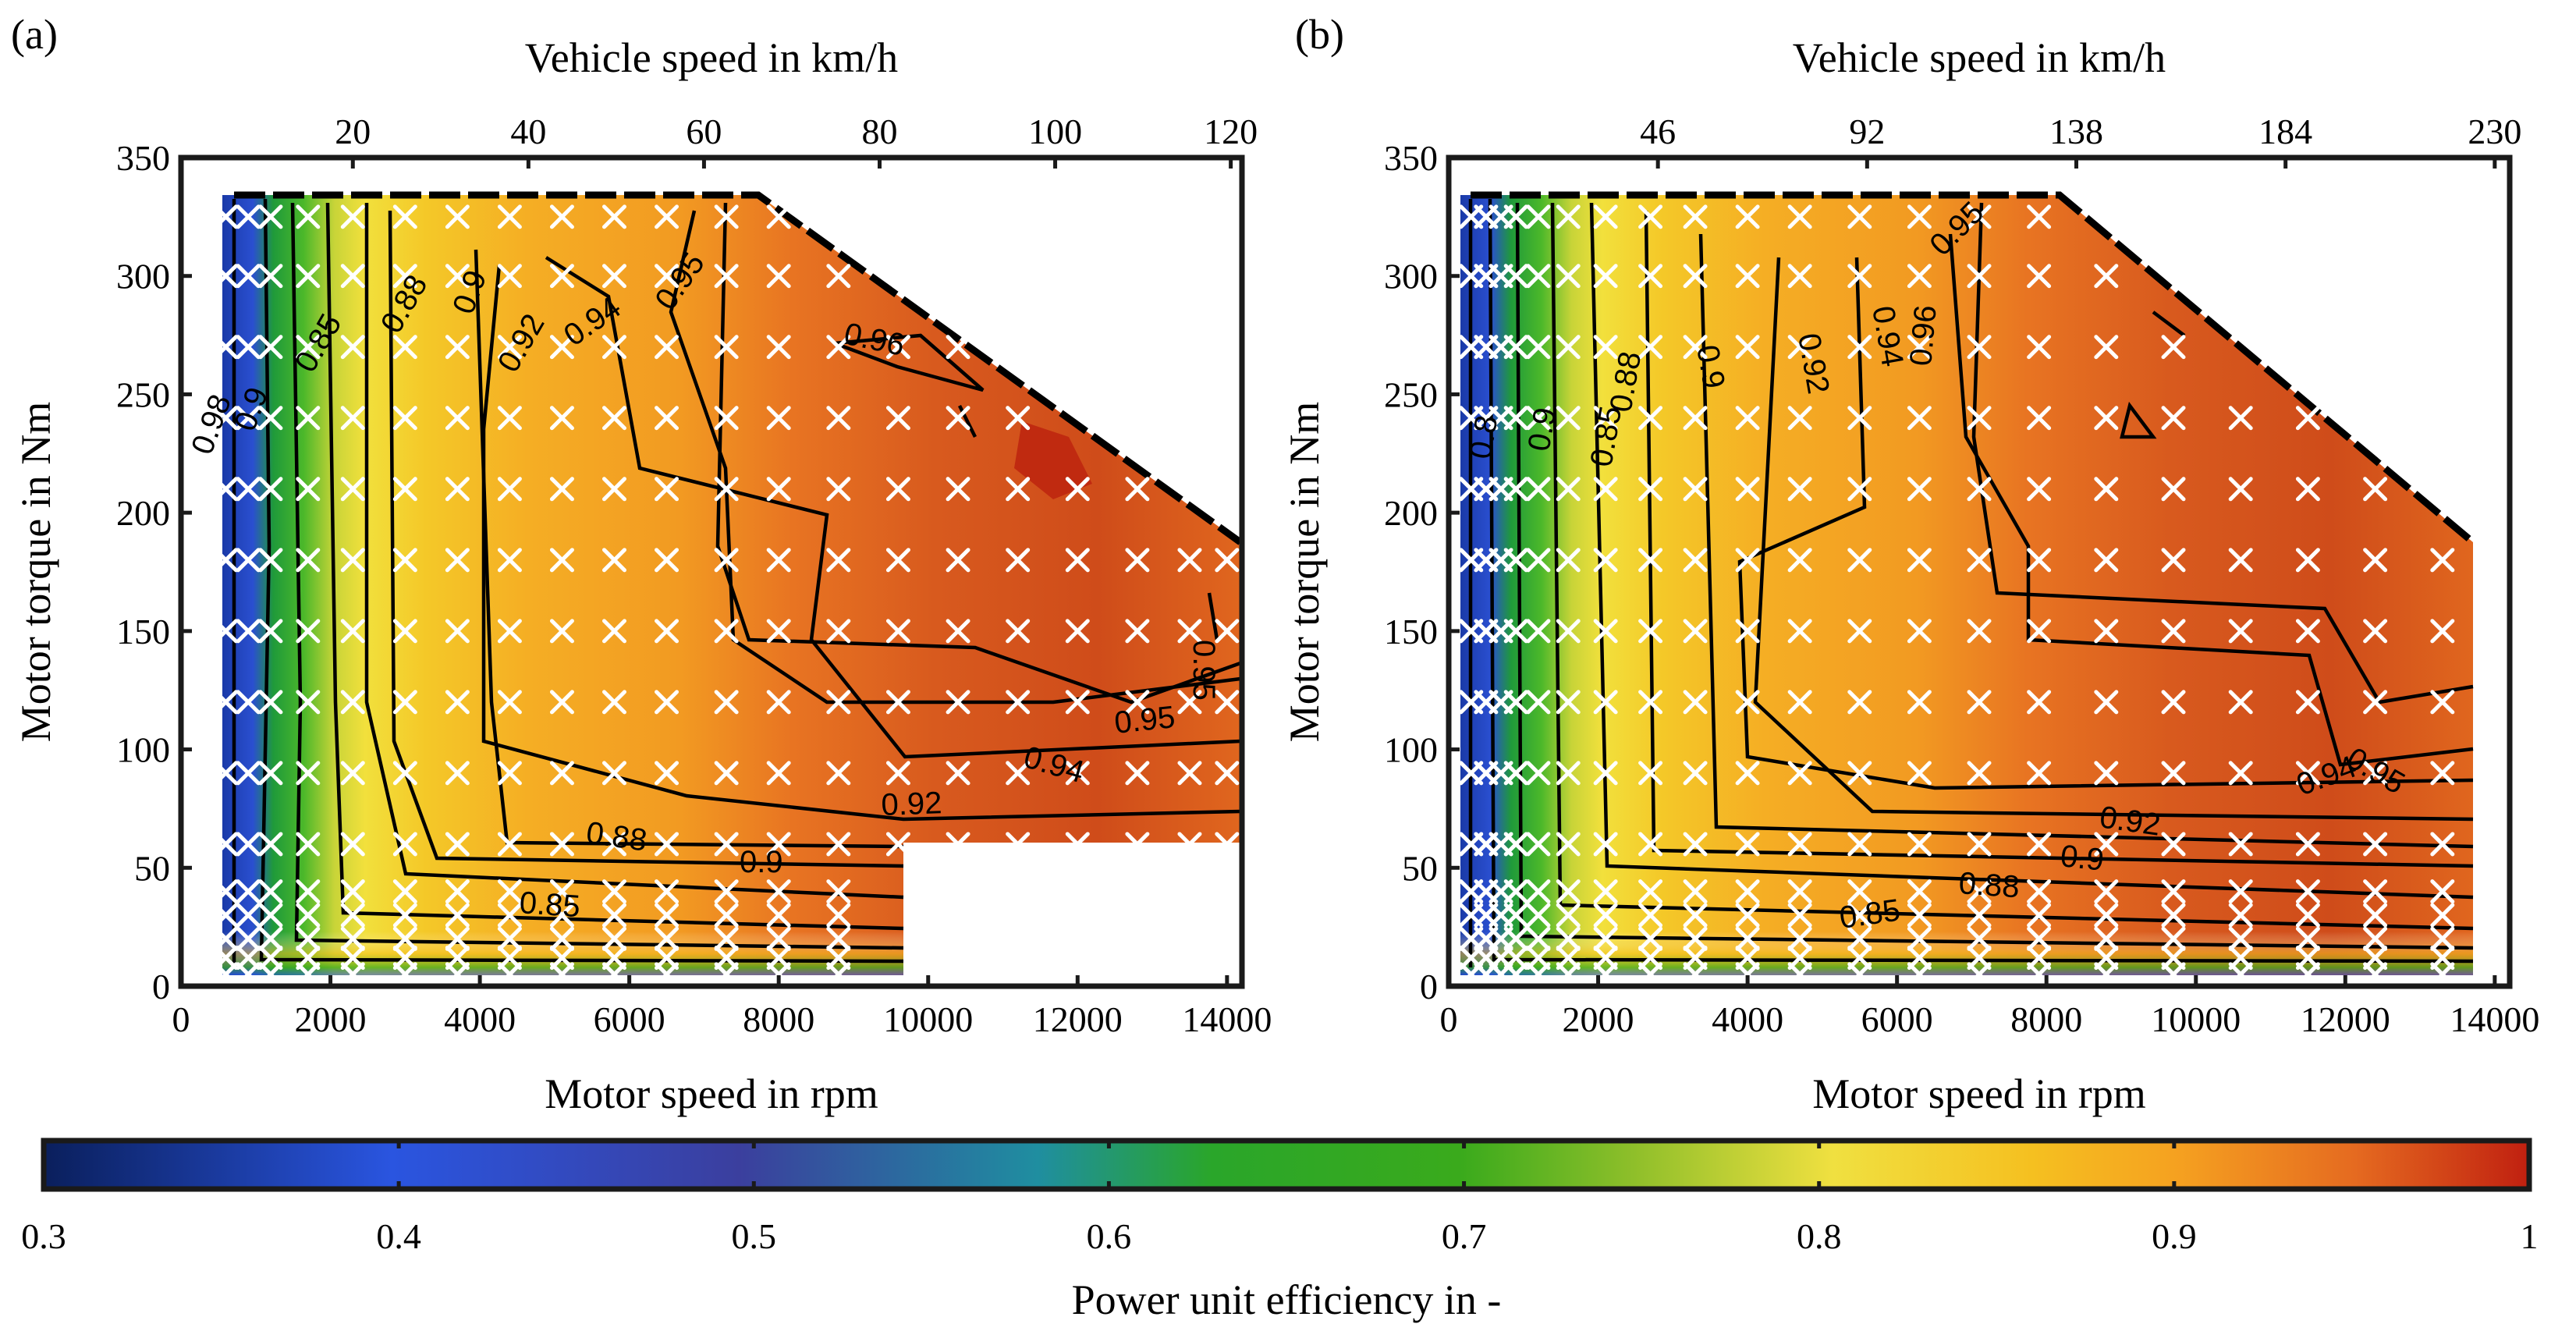 The image size is (2576, 1331). What do you see at coordinates (711, 57) in the screenshot?
I see `panel-a-x2-label: Vehicle speed in km/h` at bounding box center [711, 57].